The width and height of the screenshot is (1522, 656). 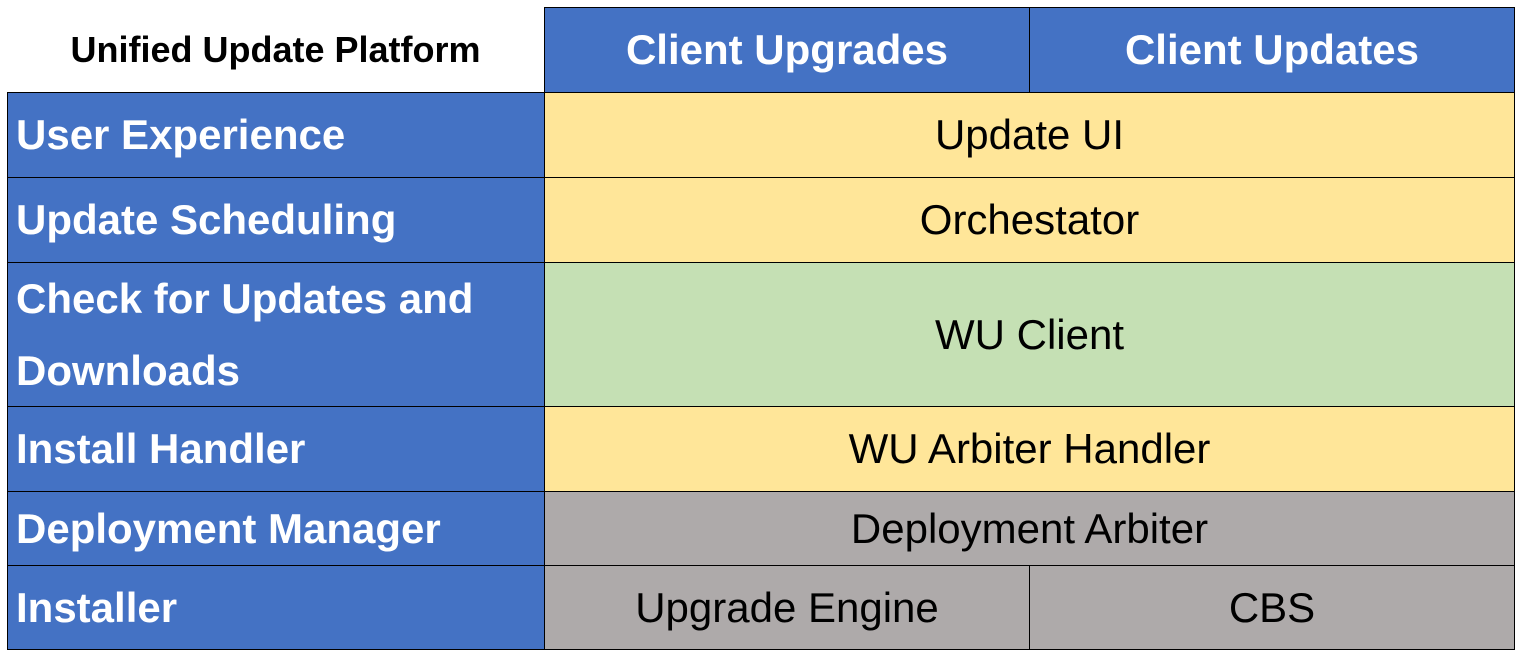 I want to click on cell-cbs: CBS, so click(x=1272, y=607).